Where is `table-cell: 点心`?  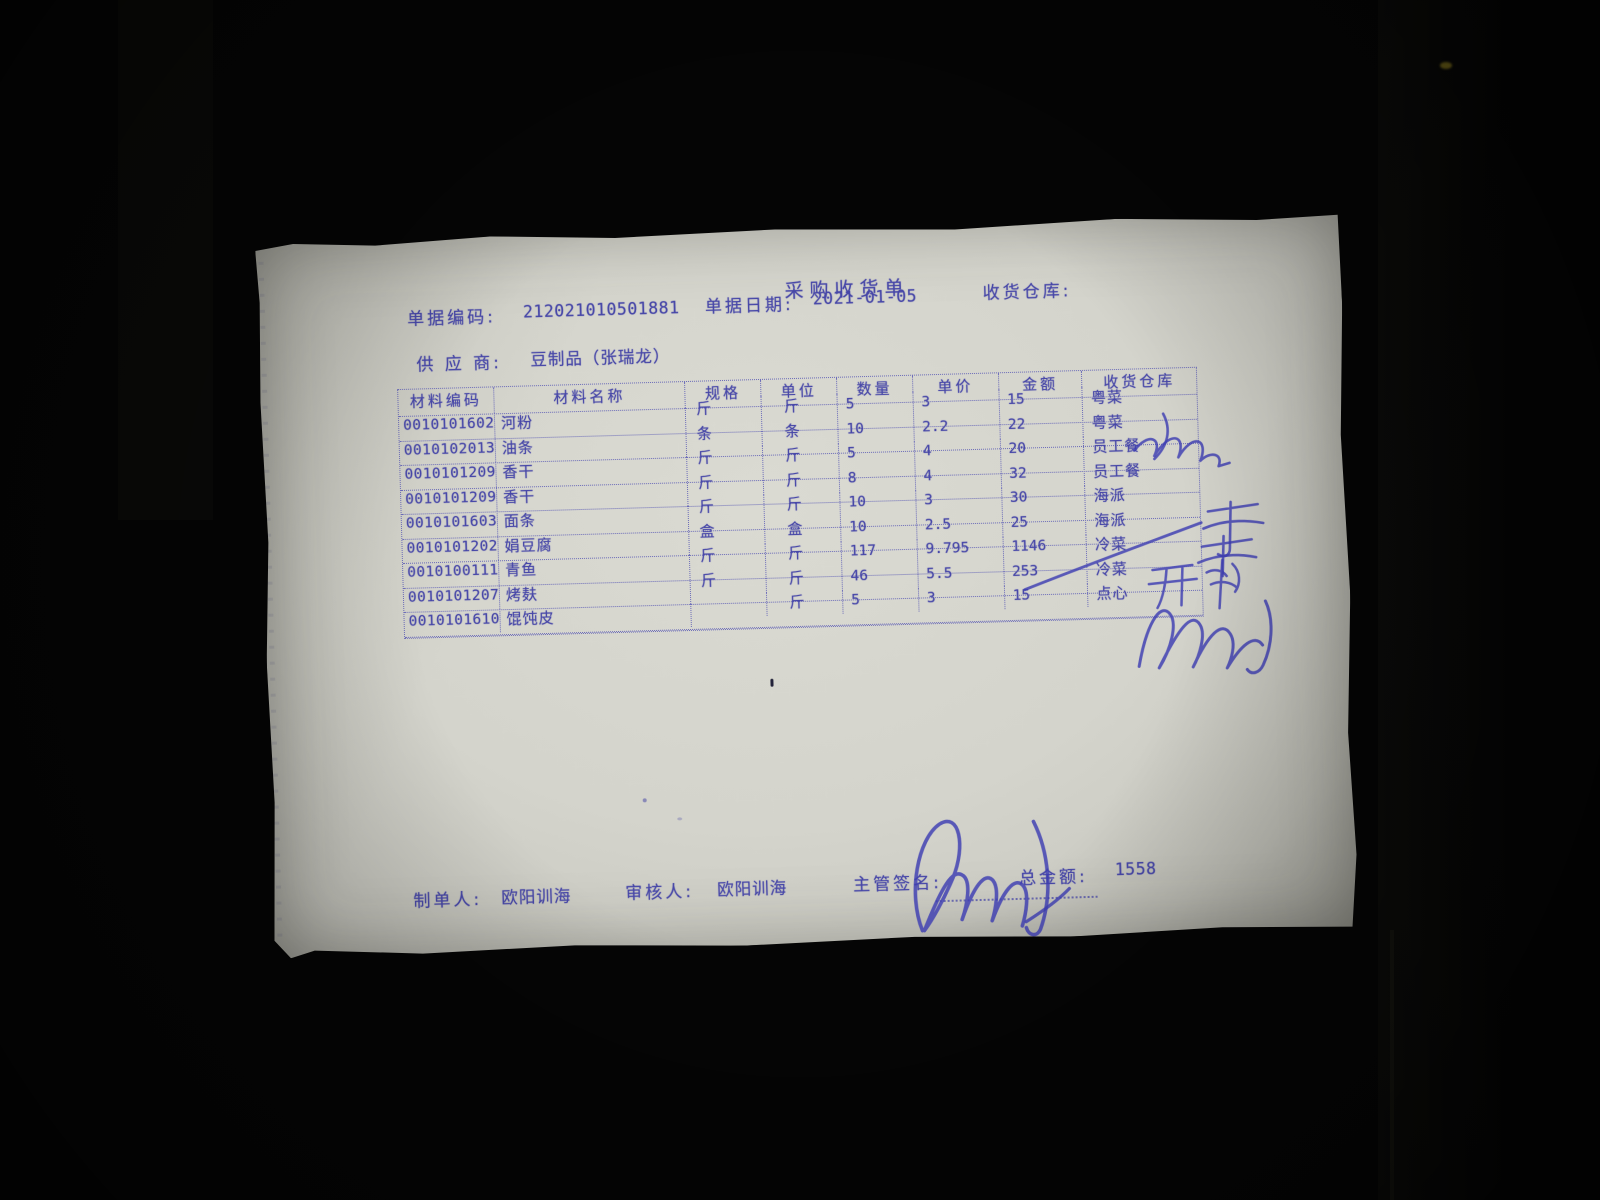
table-cell: 点心 is located at coordinates (1112, 593).